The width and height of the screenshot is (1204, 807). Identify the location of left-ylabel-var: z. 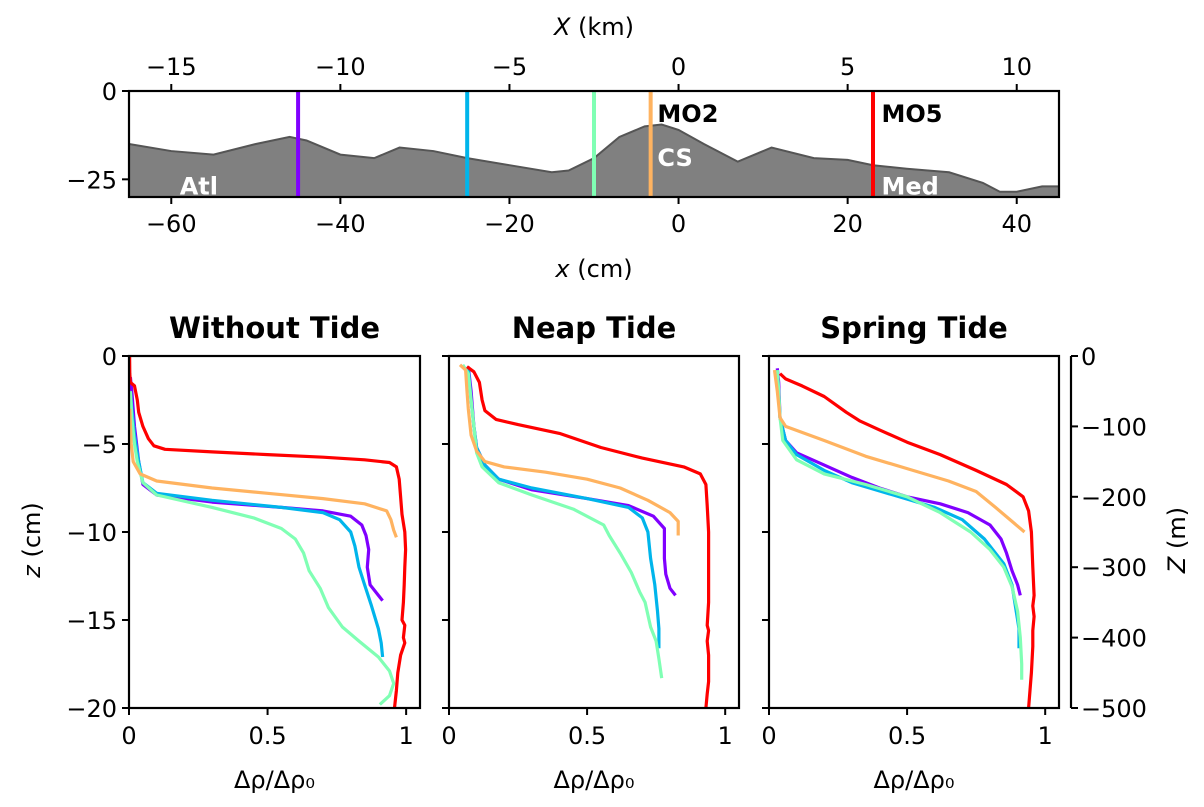
(32, 571).